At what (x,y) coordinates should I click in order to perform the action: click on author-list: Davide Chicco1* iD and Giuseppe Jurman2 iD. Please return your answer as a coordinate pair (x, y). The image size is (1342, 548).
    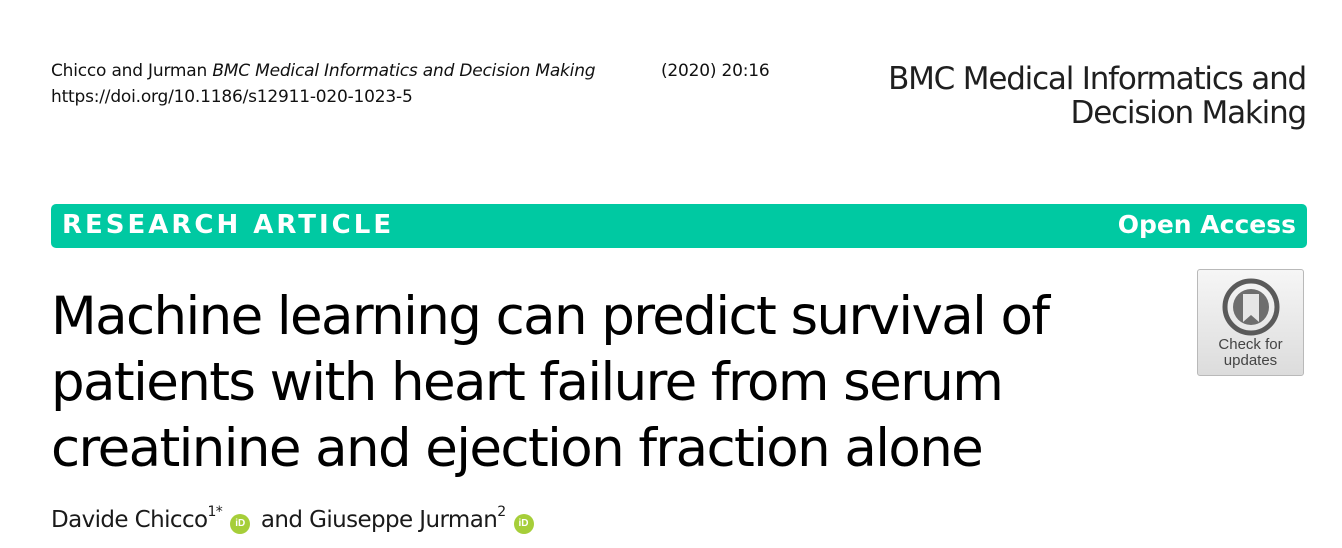
    Looking at the image, I should click on (294, 520).